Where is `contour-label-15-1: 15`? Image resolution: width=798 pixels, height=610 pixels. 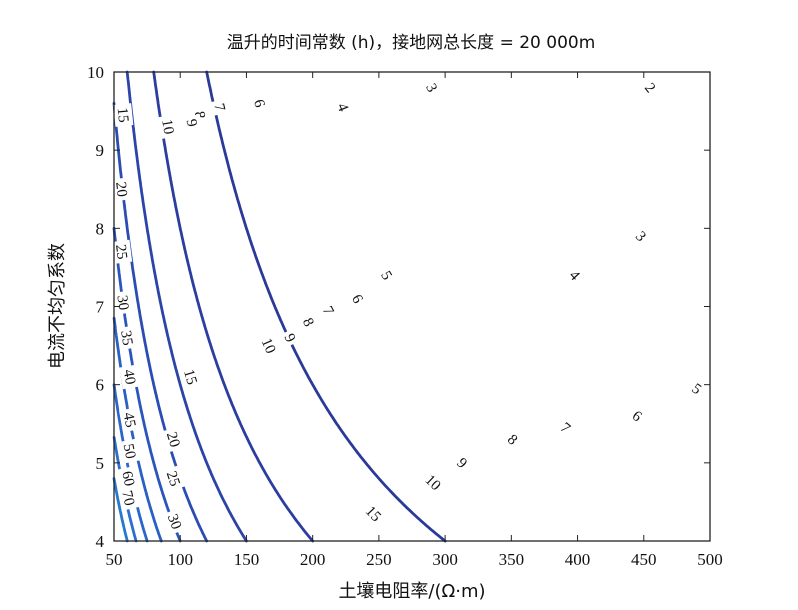 contour-label-15-1: 15 is located at coordinates (123, 115).